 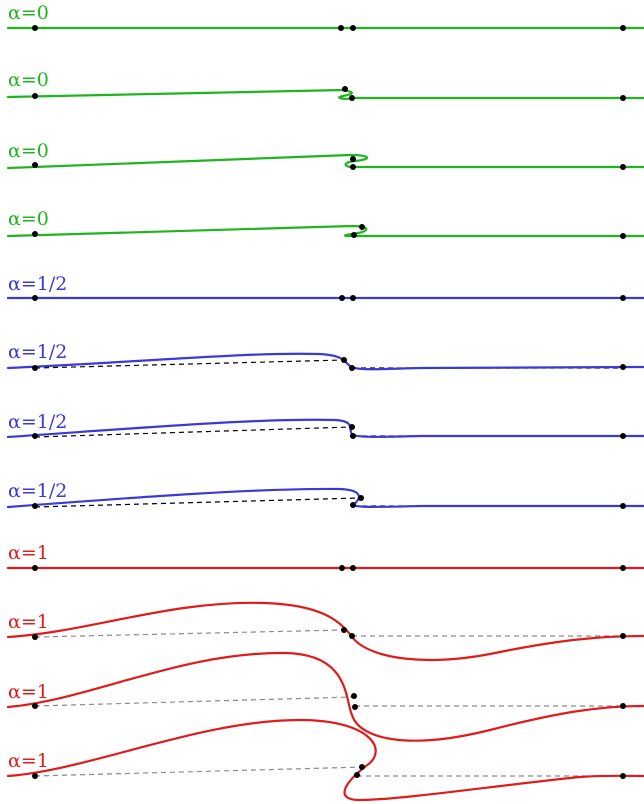 I want to click on row-3: α=0, so click(x=325, y=155).